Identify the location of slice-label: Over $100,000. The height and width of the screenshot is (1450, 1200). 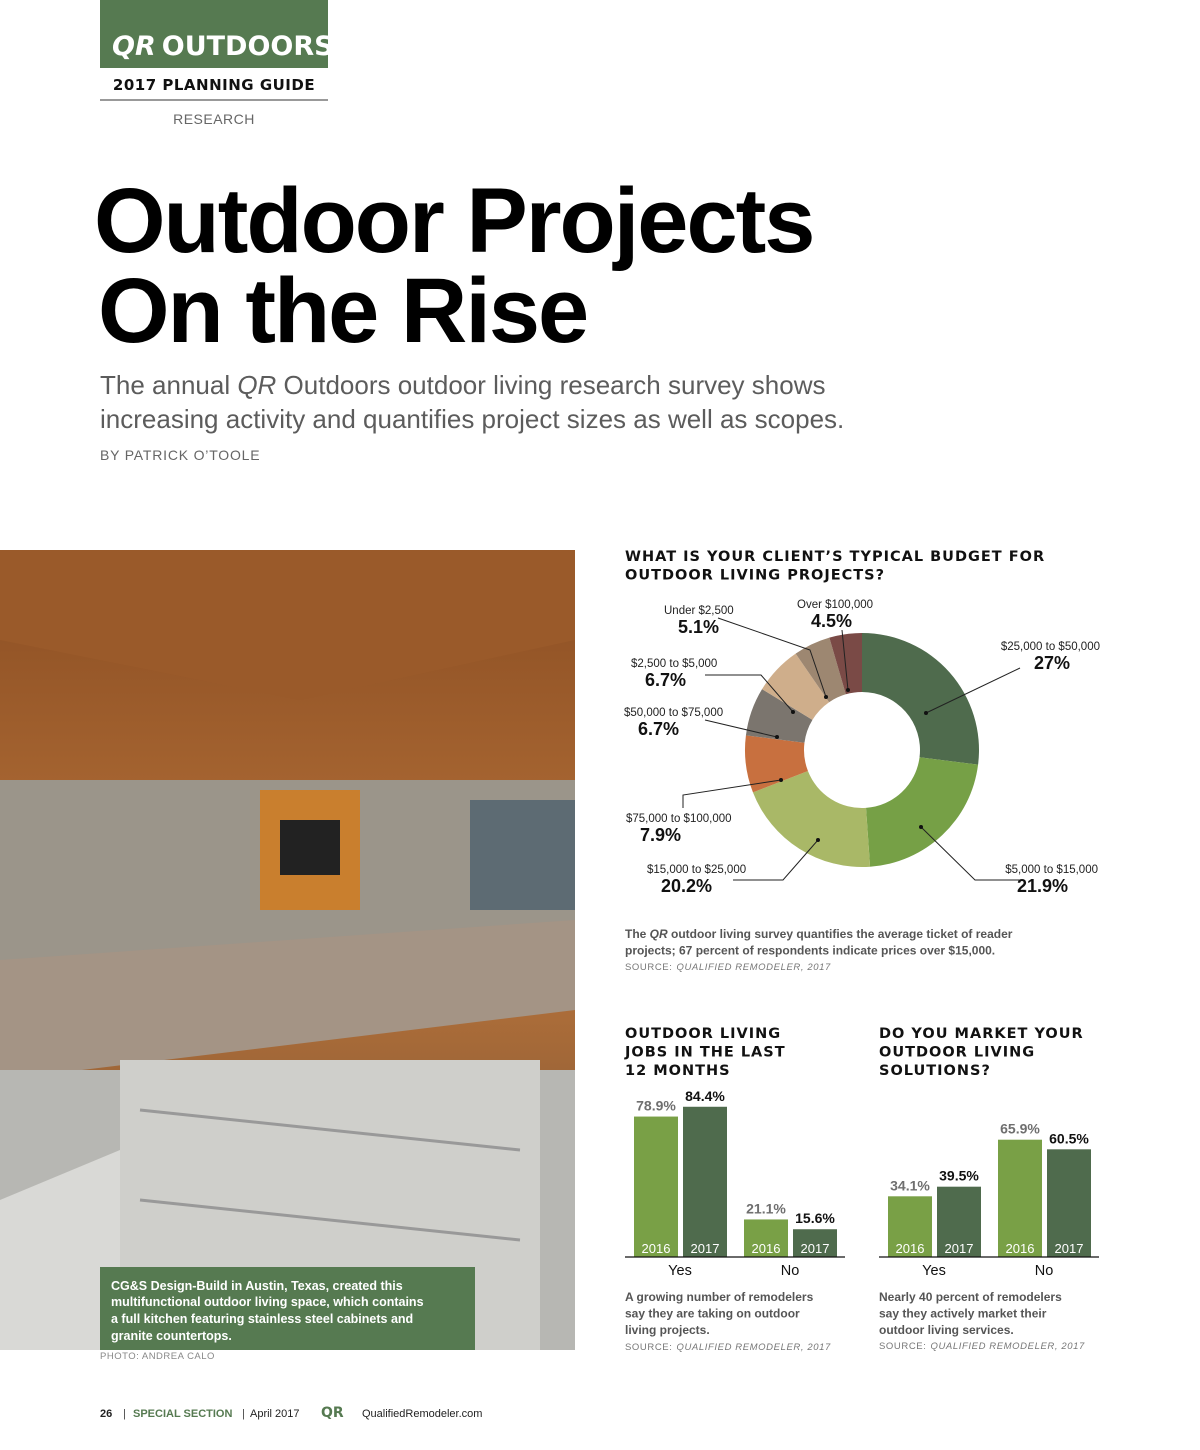
(835, 605).